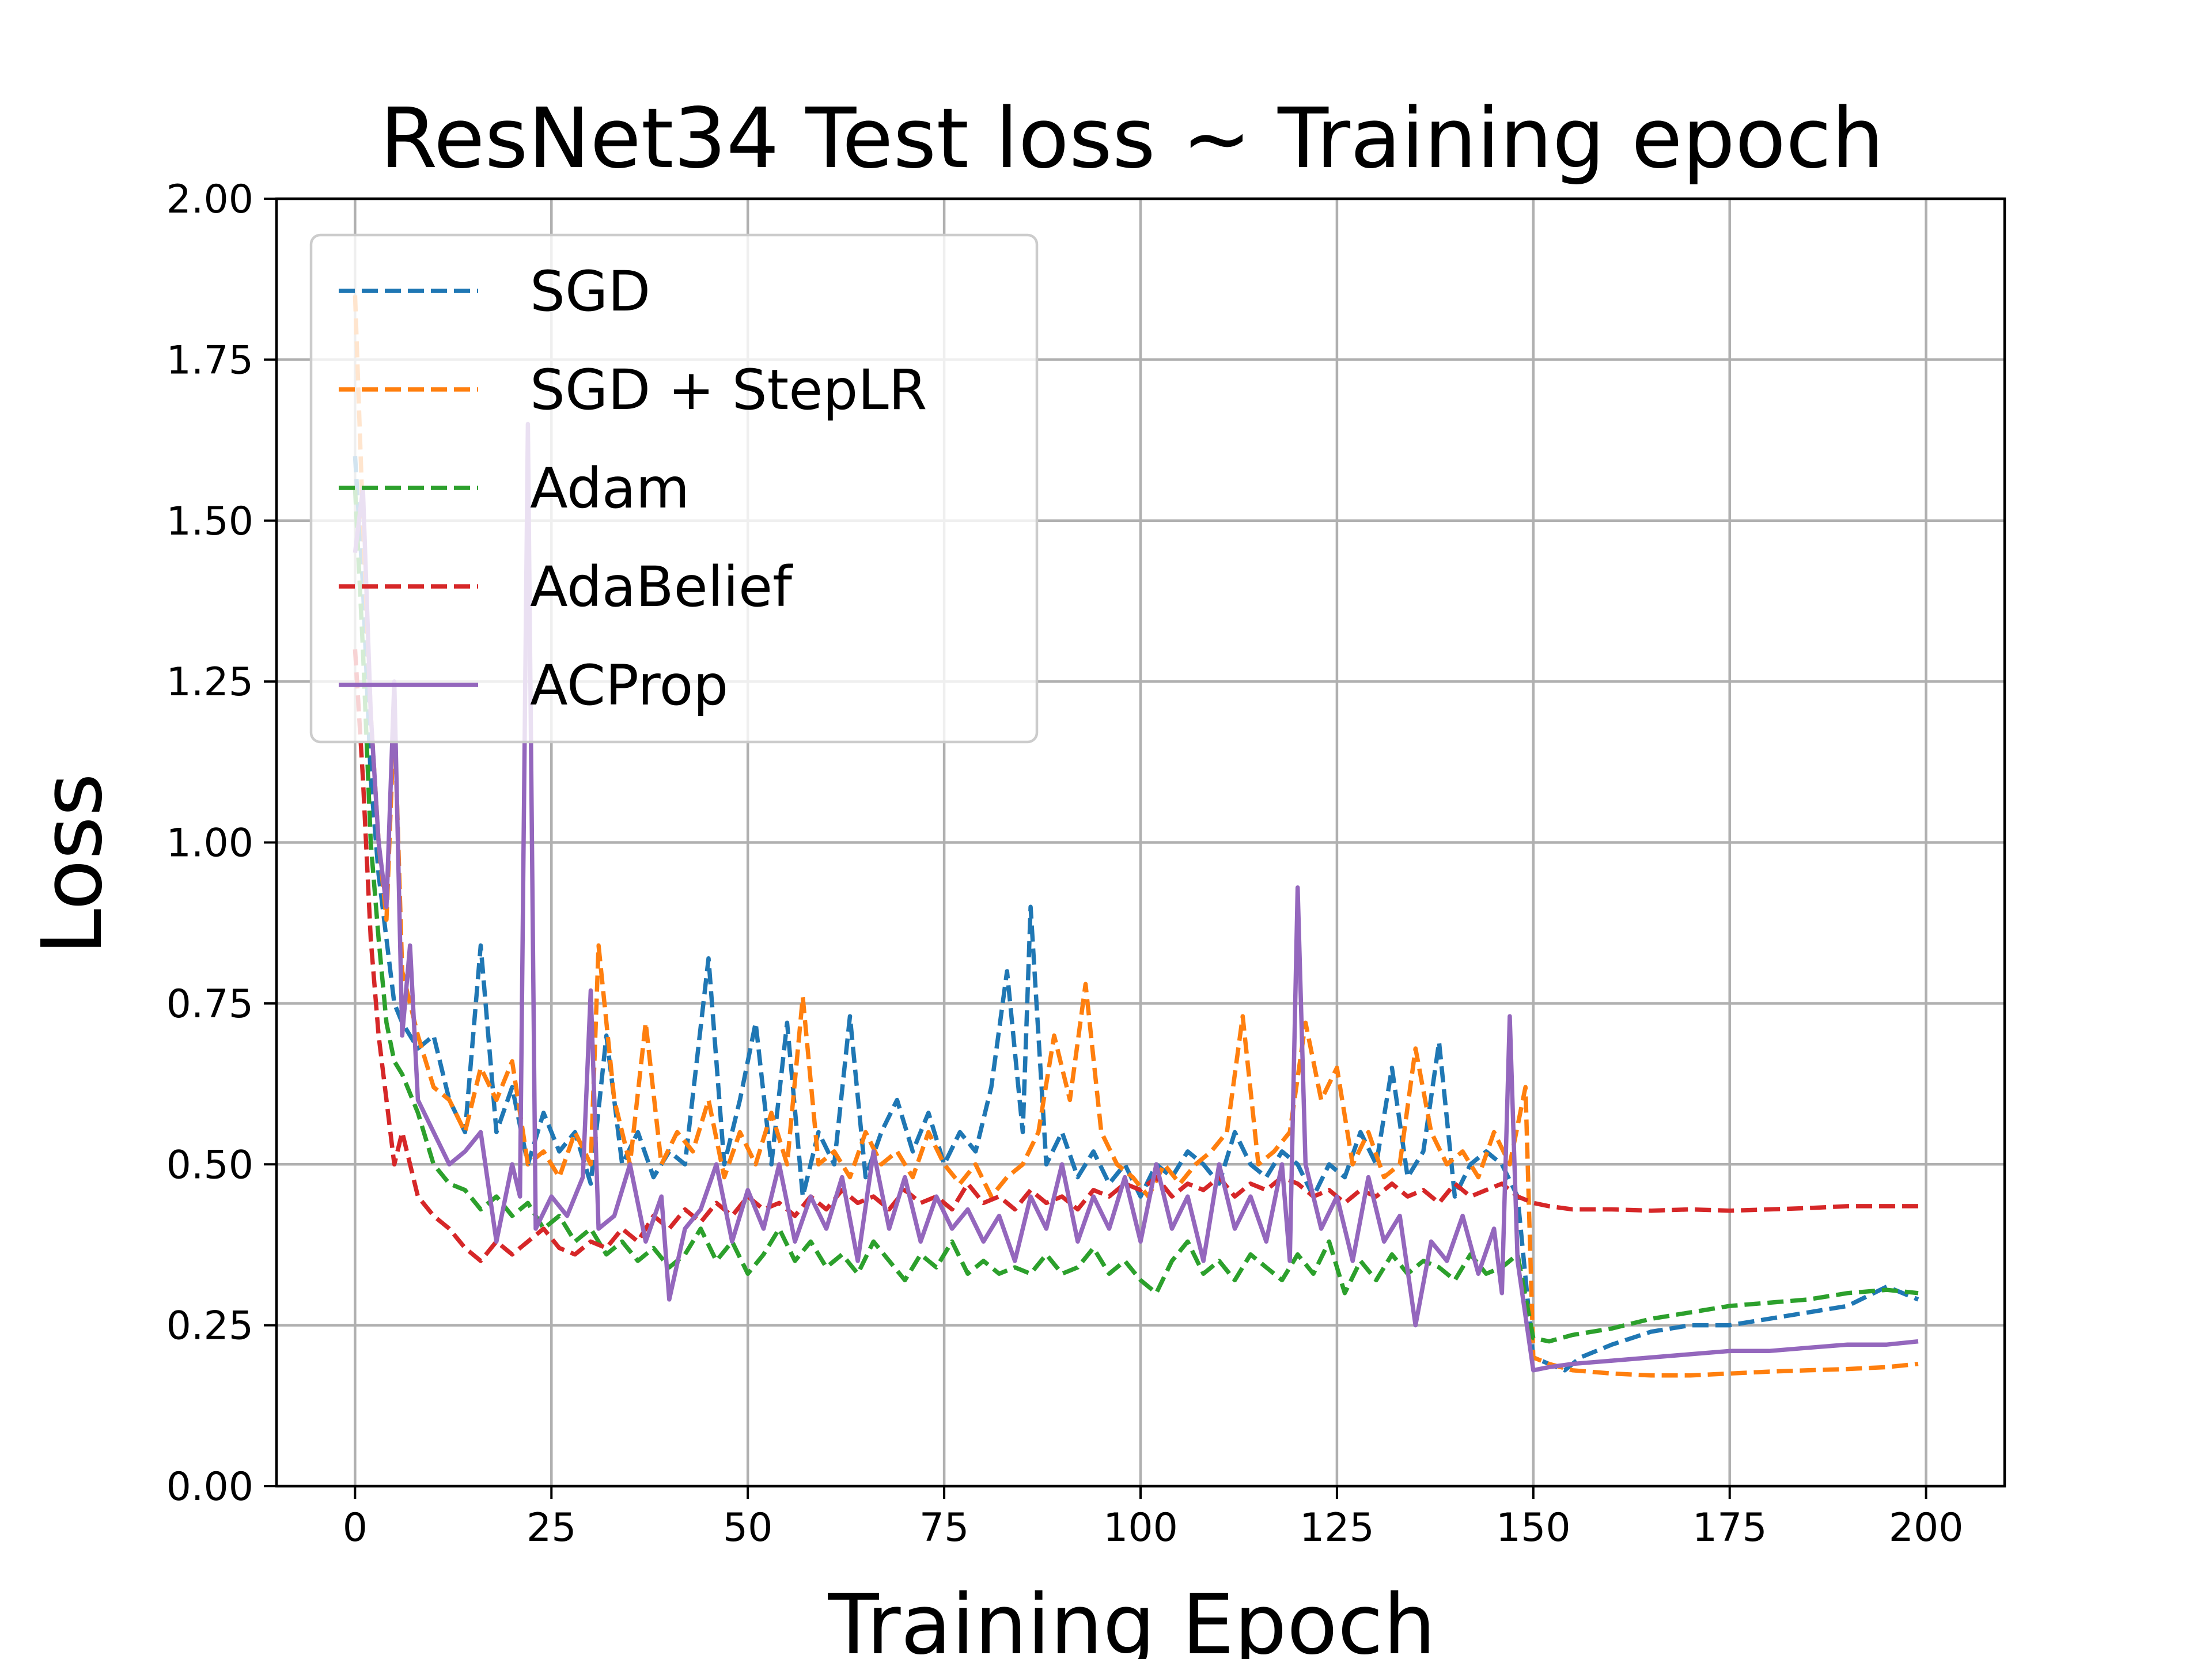  I want to click on y-tick-label: 1.00, so click(209, 843).